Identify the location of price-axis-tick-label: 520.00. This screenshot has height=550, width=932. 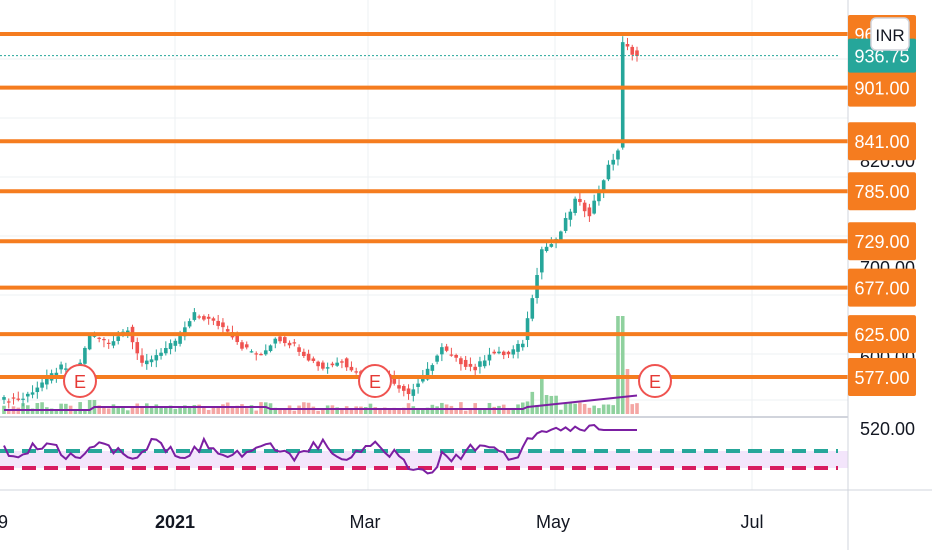
(887, 429).